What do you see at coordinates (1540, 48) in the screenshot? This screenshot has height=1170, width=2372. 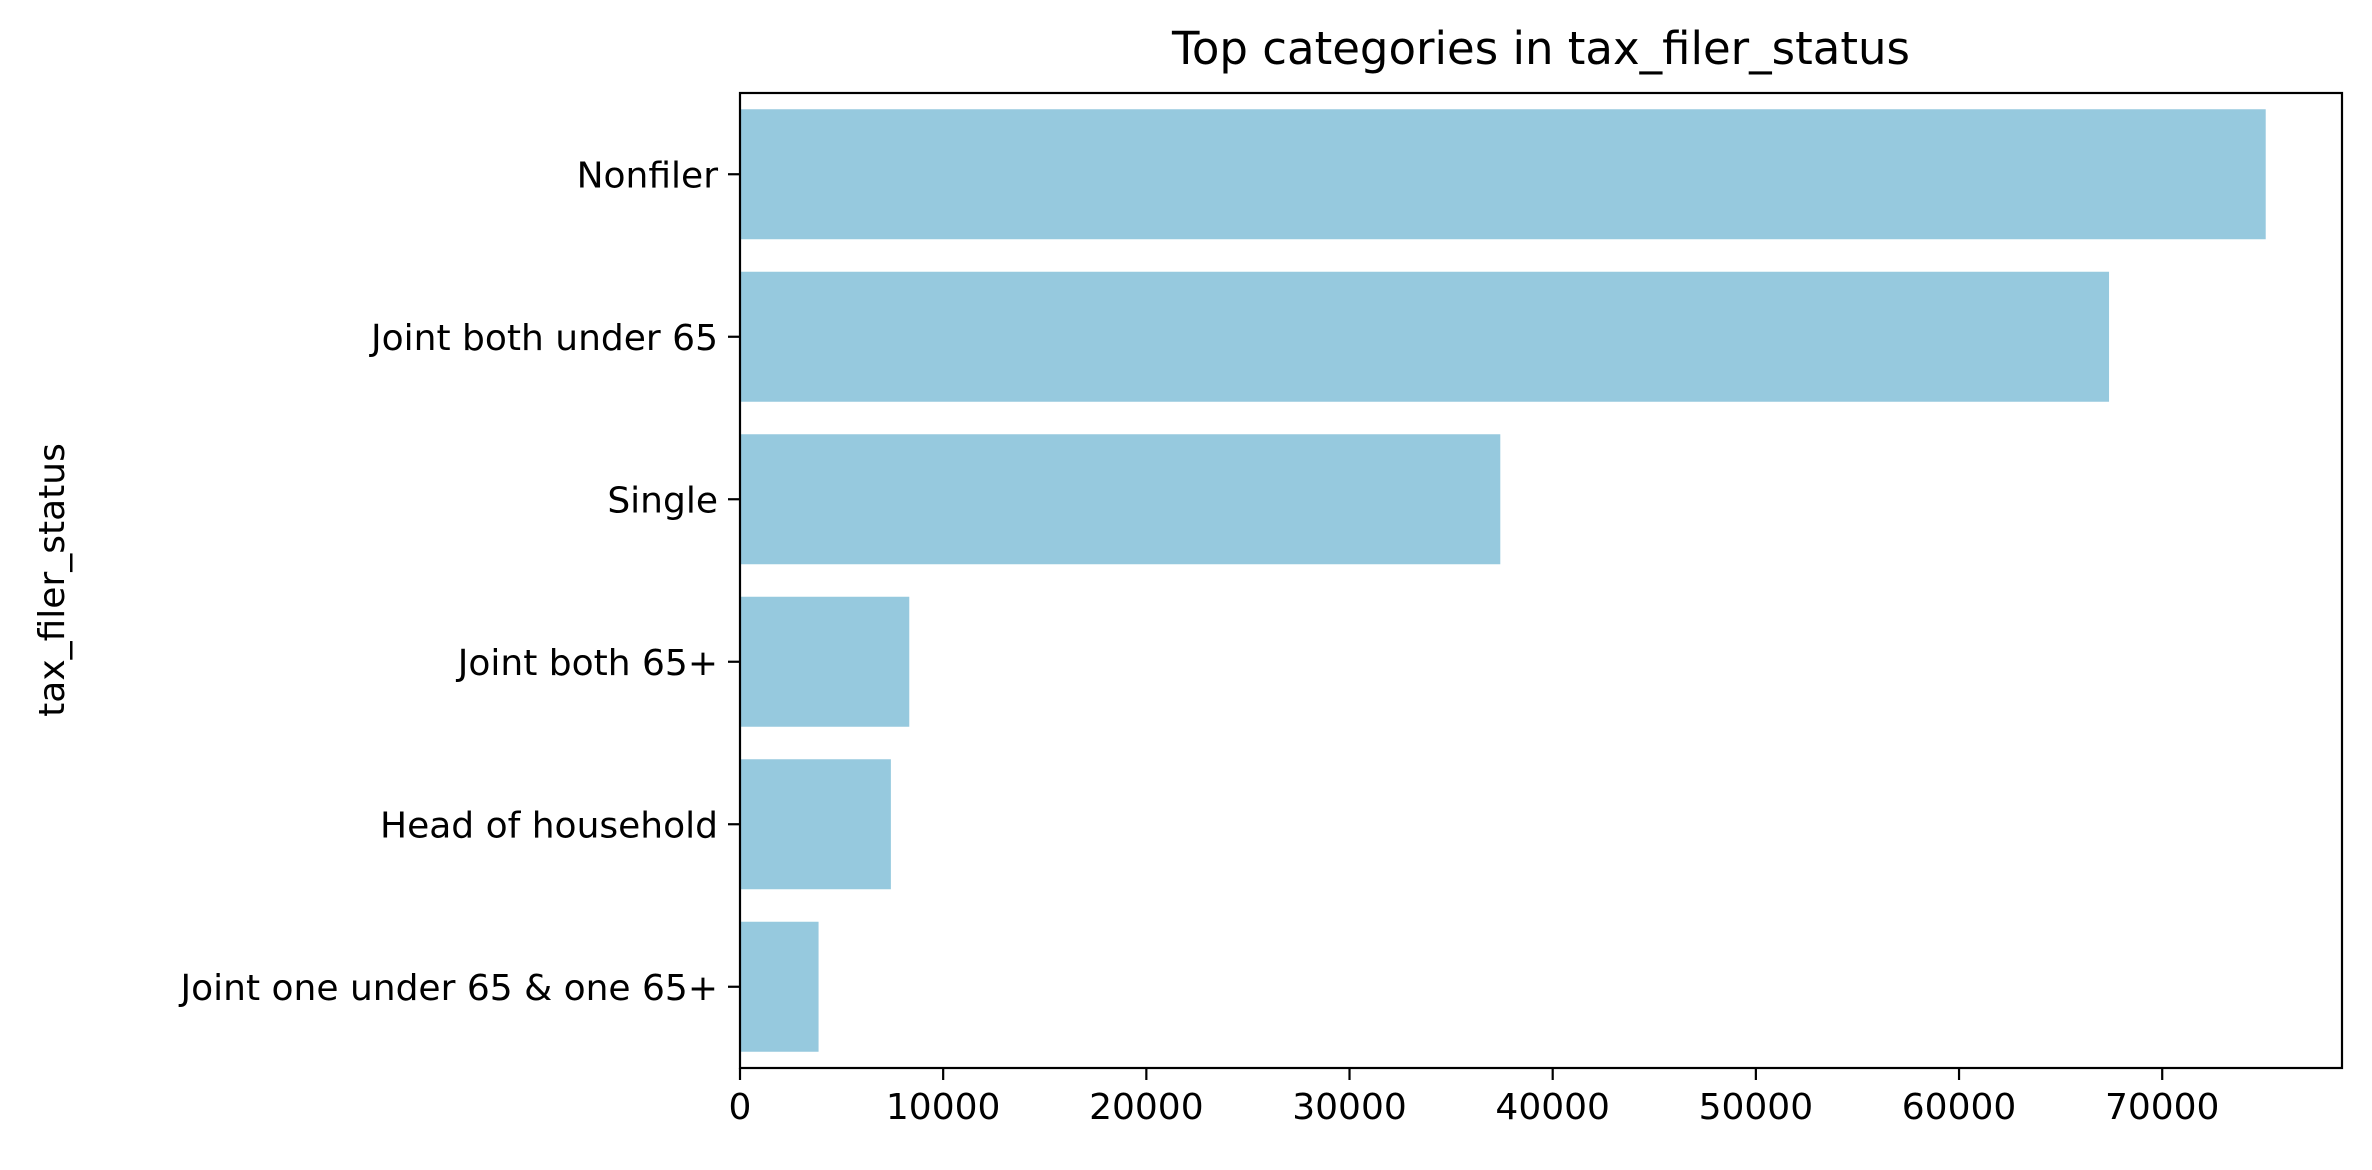 I see `chart-title: Top categories in tax_filer_status` at bounding box center [1540, 48].